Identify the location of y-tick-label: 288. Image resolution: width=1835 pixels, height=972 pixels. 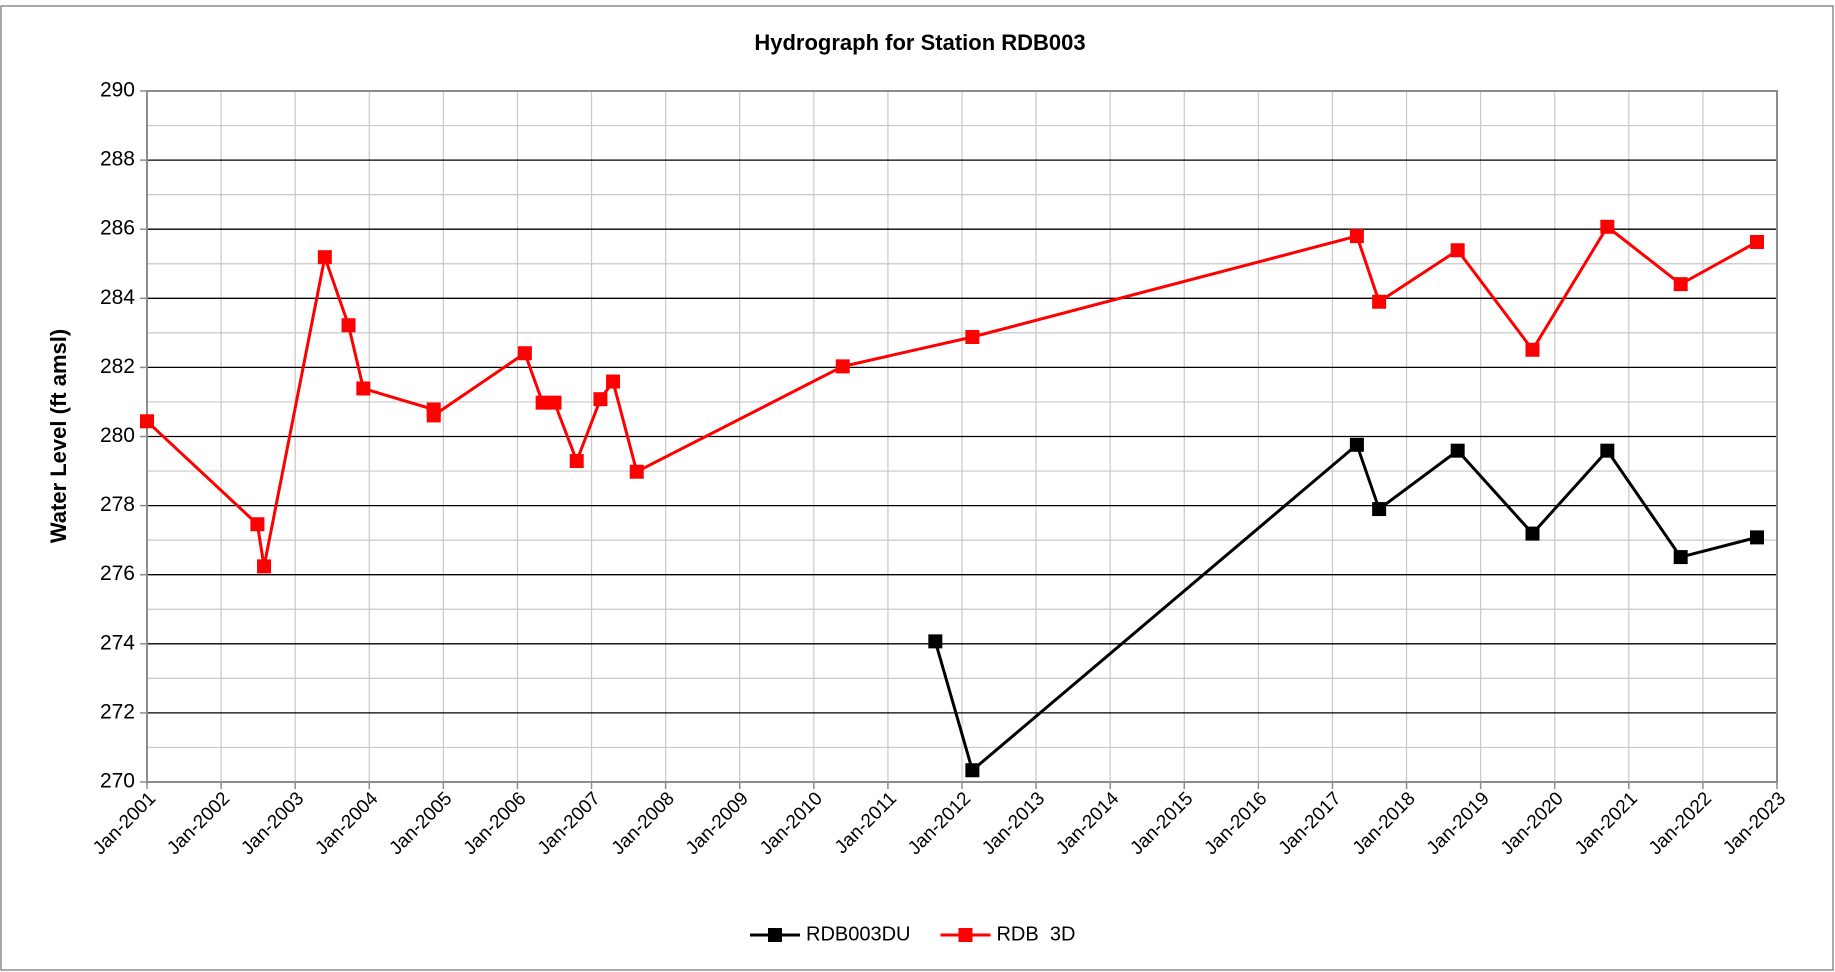
(117, 159).